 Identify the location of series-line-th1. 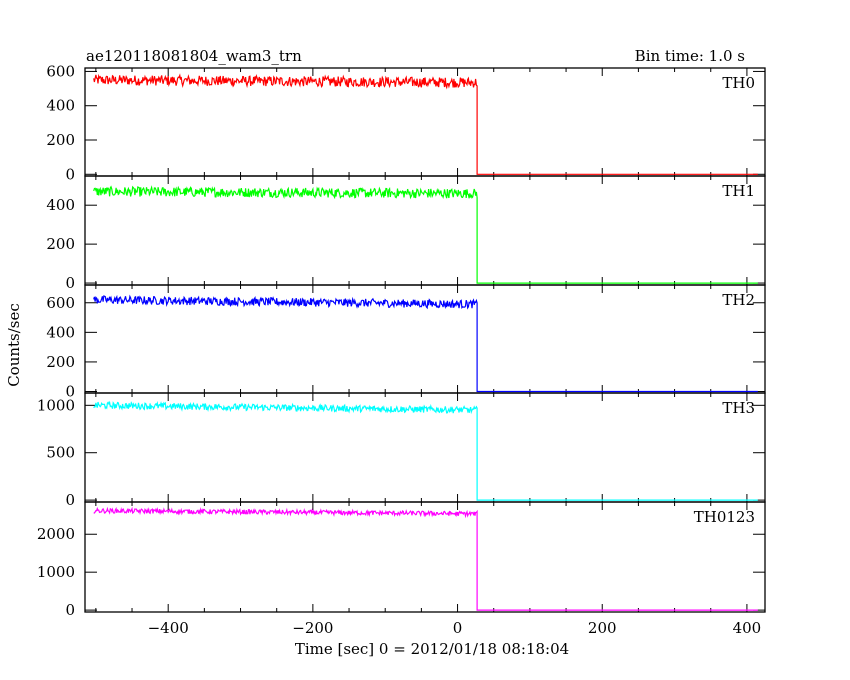
(425, 234).